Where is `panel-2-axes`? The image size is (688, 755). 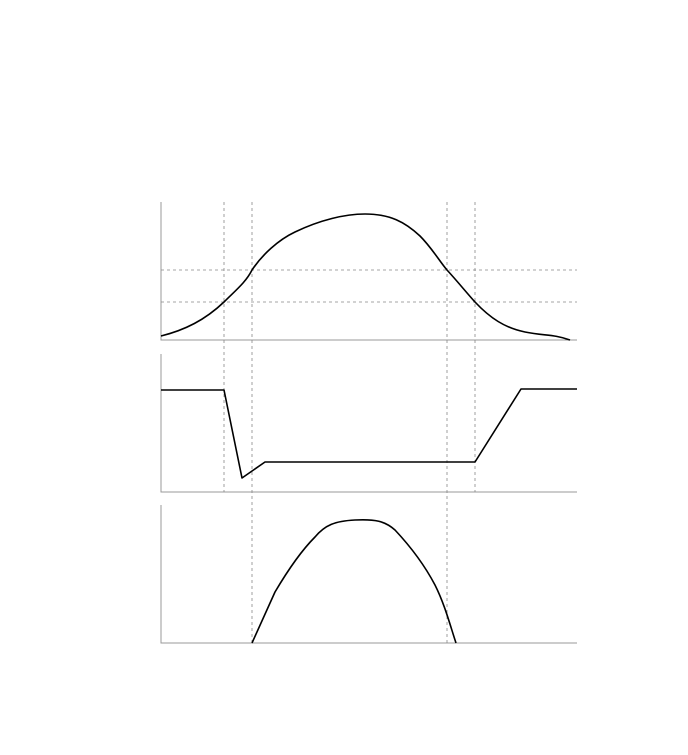 panel-2-axes is located at coordinates (368, 423).